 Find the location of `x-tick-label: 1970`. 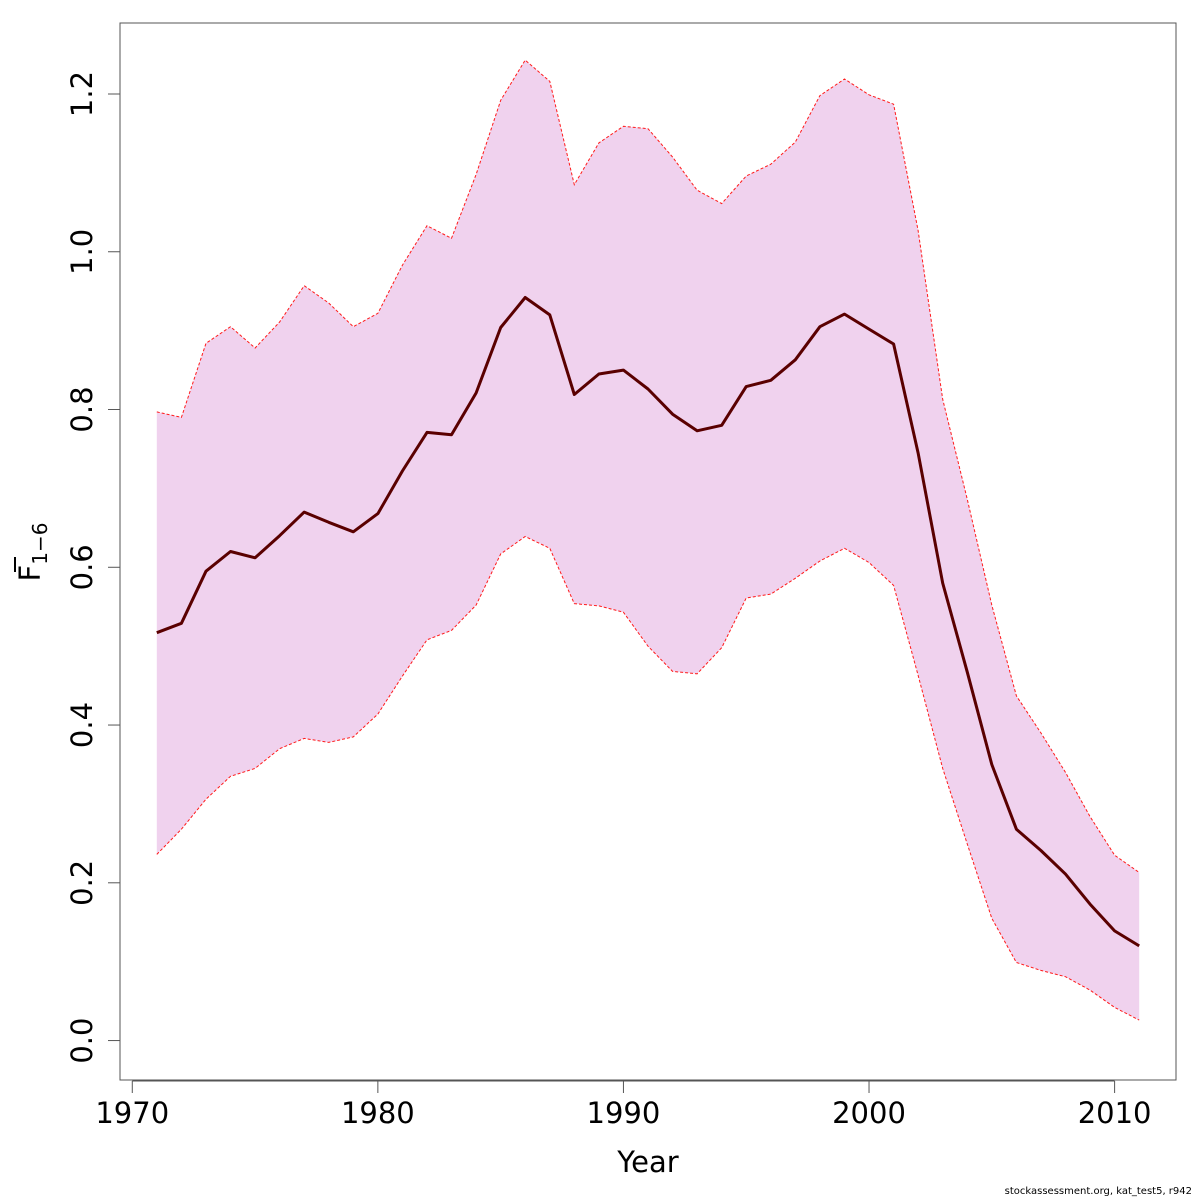

x-tick-label: 1970 is located at coordinates (132, 1113).